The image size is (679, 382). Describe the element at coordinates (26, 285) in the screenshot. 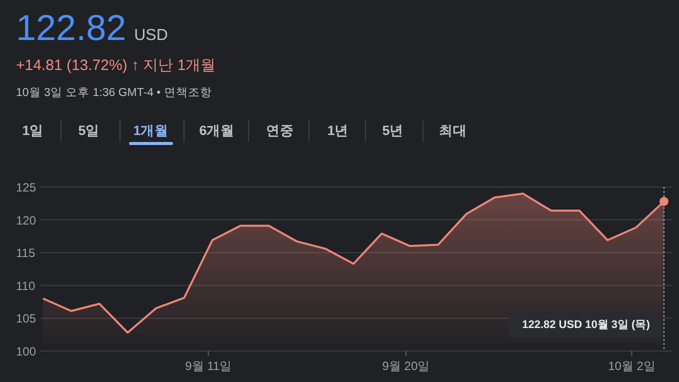

I see `y-tick-label: 110` at that location.